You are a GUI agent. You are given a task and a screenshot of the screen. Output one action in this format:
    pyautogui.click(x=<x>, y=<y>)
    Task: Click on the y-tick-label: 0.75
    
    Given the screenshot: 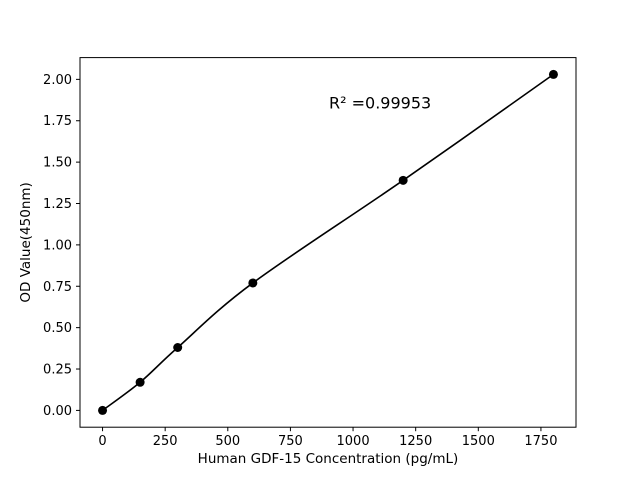 What is the action you would take?
    pyautogui.click(x=57, y=287)
    